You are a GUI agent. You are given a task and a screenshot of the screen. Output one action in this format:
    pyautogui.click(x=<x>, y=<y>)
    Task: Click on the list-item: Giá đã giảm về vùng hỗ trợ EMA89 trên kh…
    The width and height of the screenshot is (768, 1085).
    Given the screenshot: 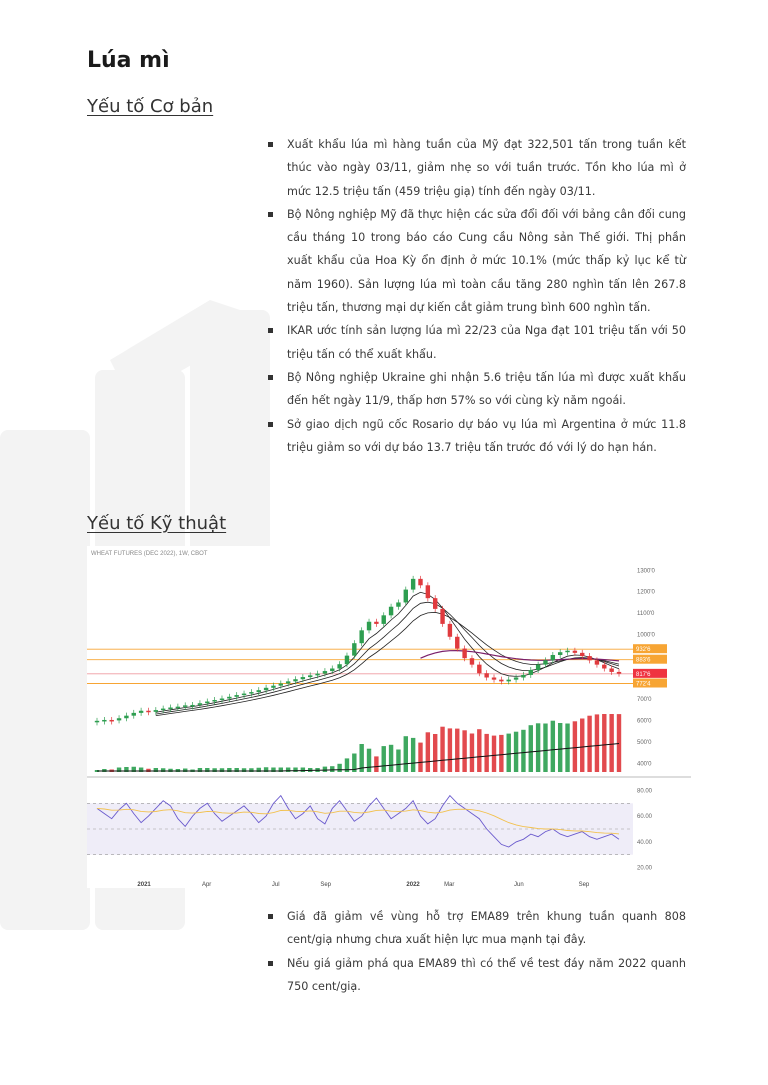 What is the action you would take?
    pyautogui.click(x=476, y=928)
    